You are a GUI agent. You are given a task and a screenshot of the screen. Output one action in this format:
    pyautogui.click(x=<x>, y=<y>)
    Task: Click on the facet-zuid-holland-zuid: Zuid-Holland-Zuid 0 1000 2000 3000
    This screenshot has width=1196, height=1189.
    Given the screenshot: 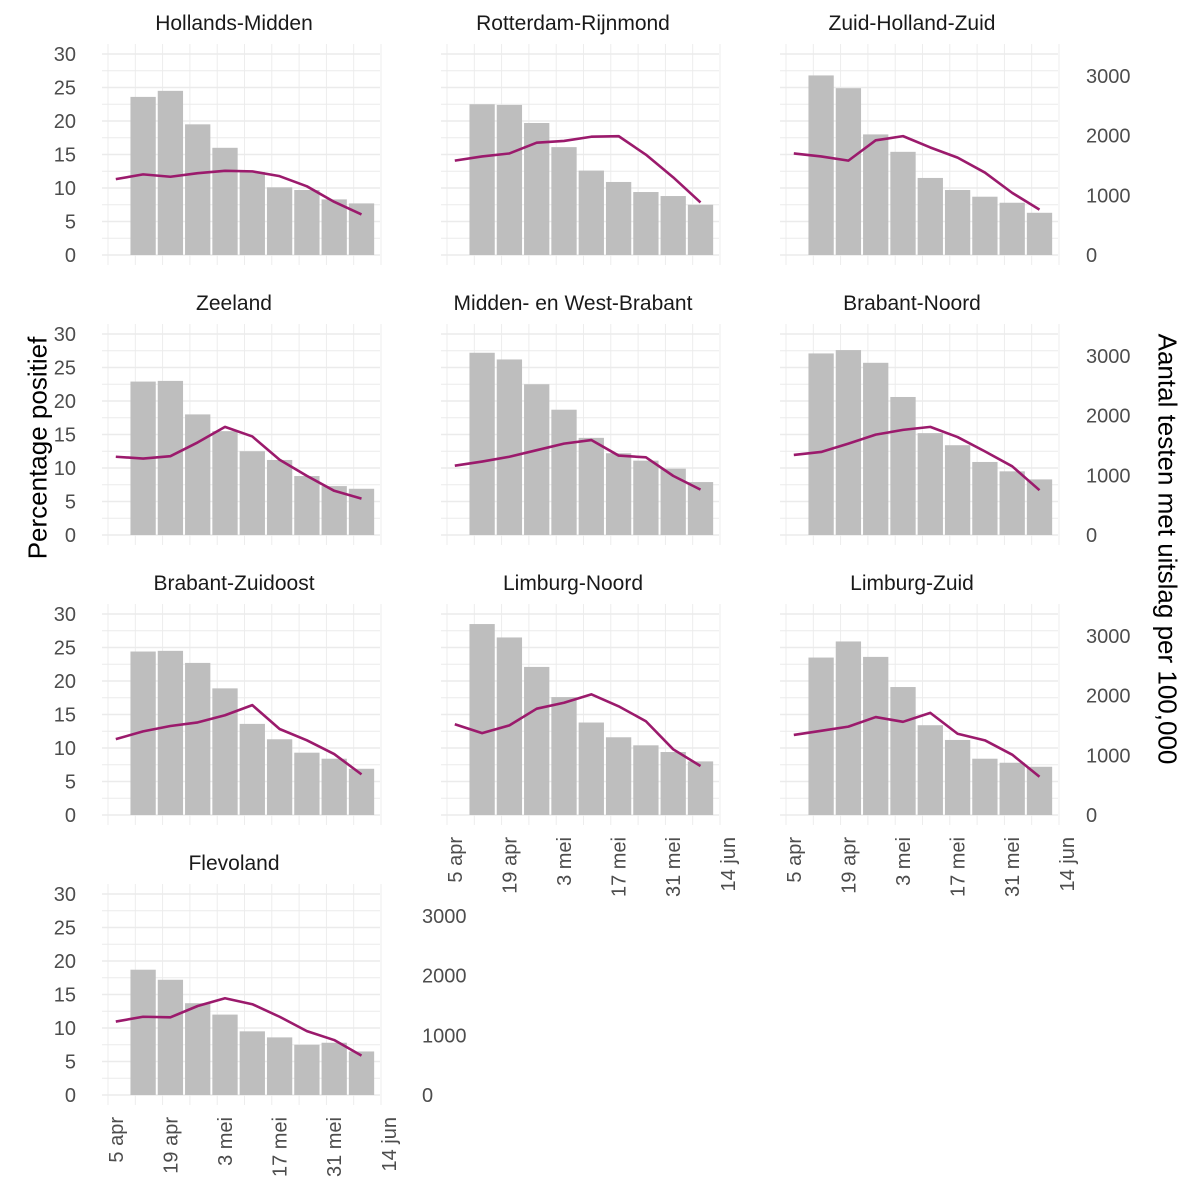 What is the action you would take?
    pyautogui.click(x=955, y=139)
    